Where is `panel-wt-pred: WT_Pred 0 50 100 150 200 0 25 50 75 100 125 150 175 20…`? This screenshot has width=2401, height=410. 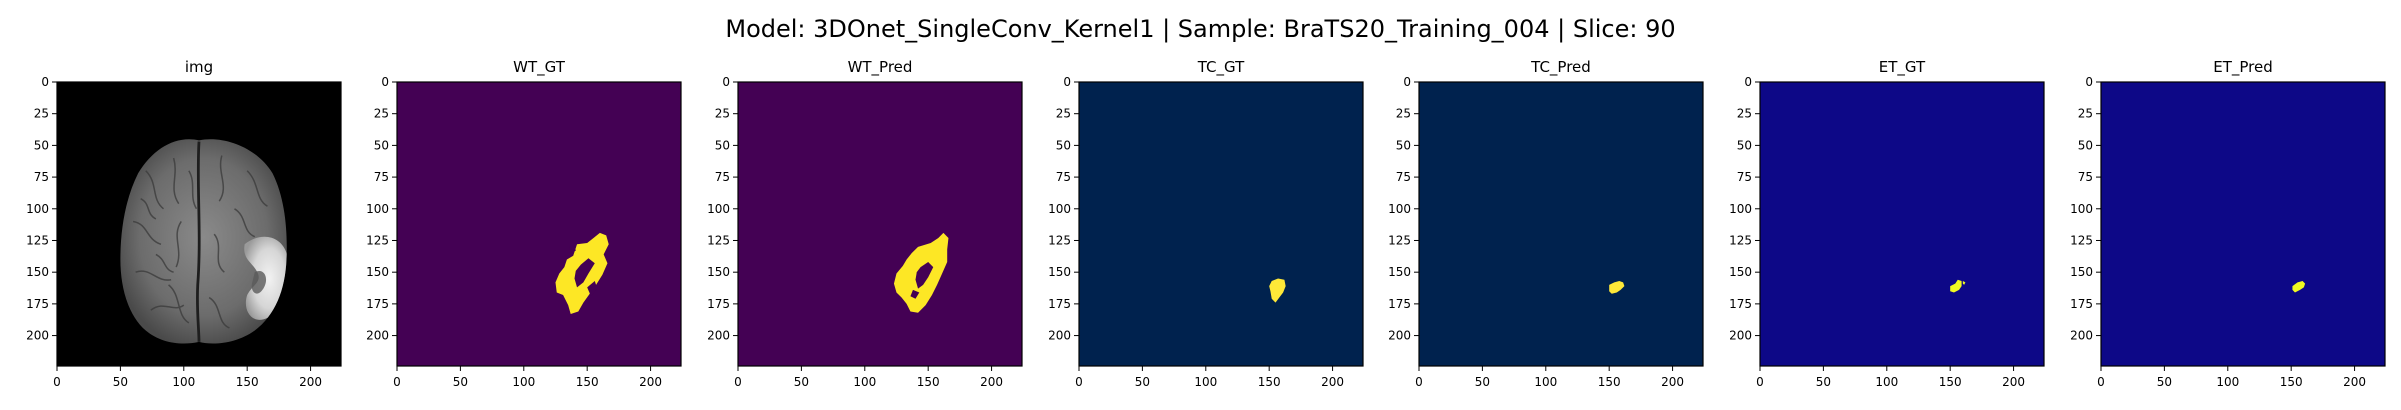 panel-wt-pred: WT_Pred 0 50 100 150 200 0 25 50 75 100 125 150 175 20… is located at coordinates (865, 223).